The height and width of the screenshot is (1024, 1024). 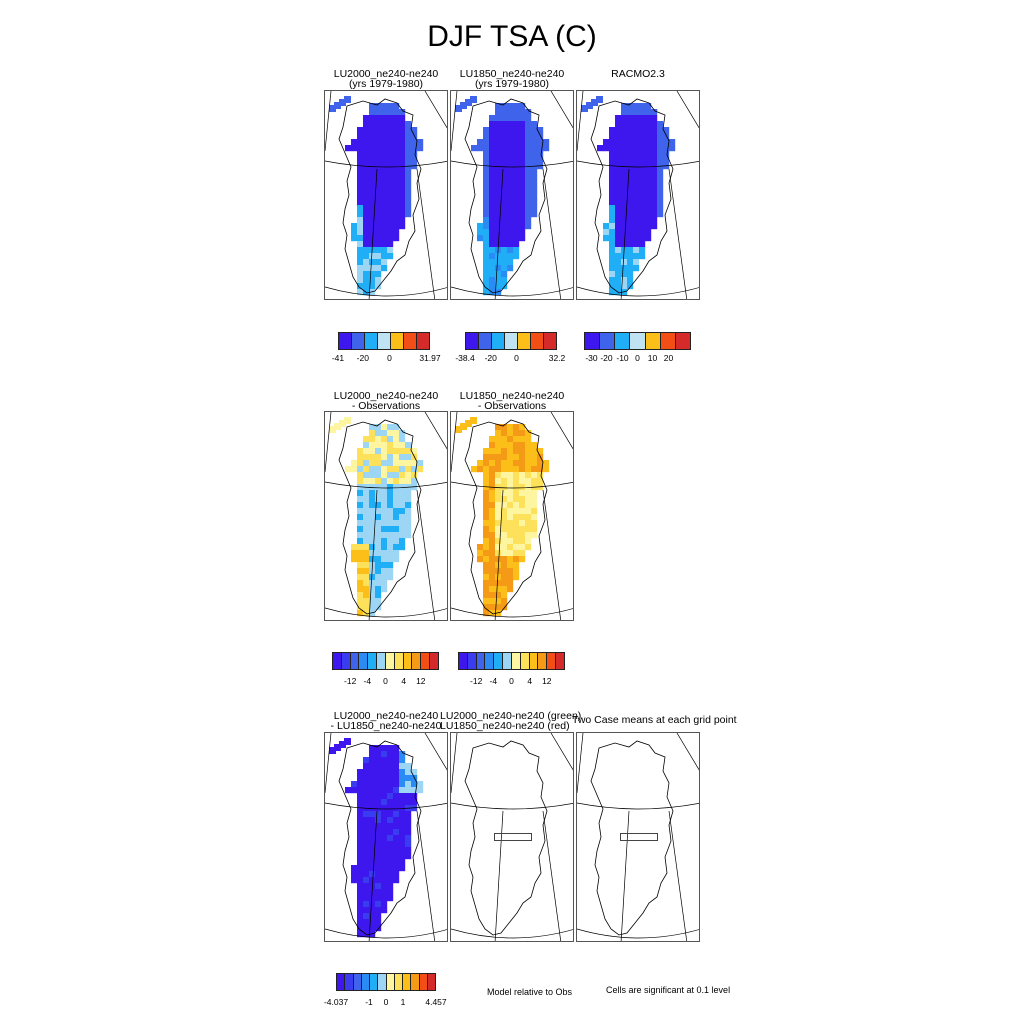 I want to click on colorbar, so click(x=637, y=341).